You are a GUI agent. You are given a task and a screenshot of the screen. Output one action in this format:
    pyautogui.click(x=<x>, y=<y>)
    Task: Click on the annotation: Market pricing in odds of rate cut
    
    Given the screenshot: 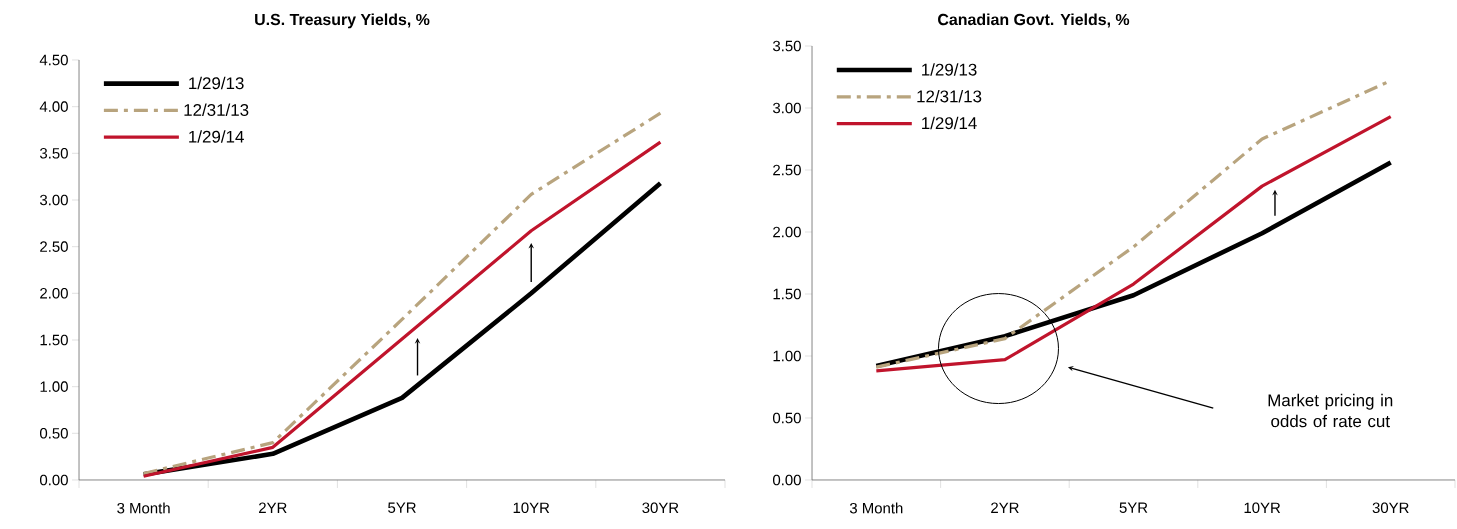 What is the action you would take?
    pyautogui.click(x=1330, y=410)
    